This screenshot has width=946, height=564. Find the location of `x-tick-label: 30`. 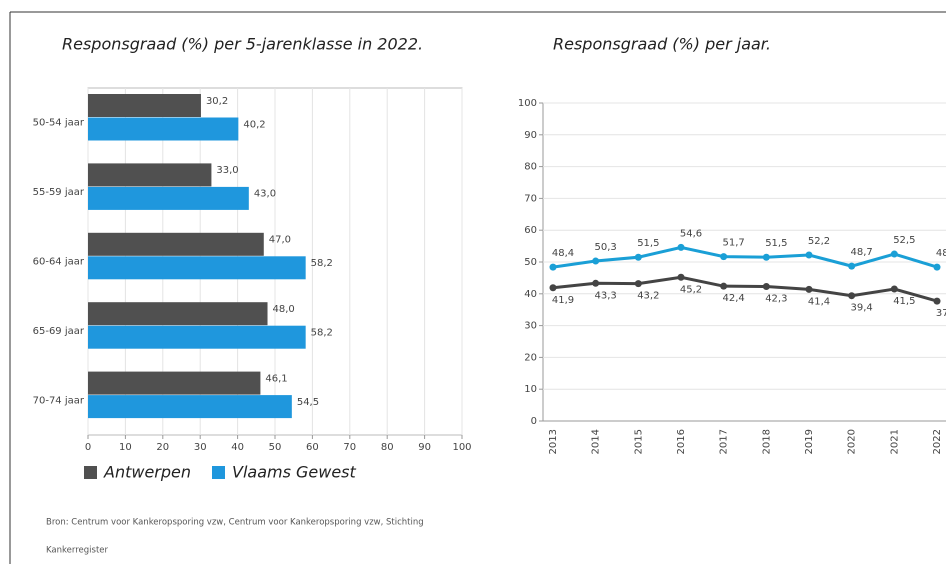

x-tick-label: 30 is located at coordinates (200, 447).